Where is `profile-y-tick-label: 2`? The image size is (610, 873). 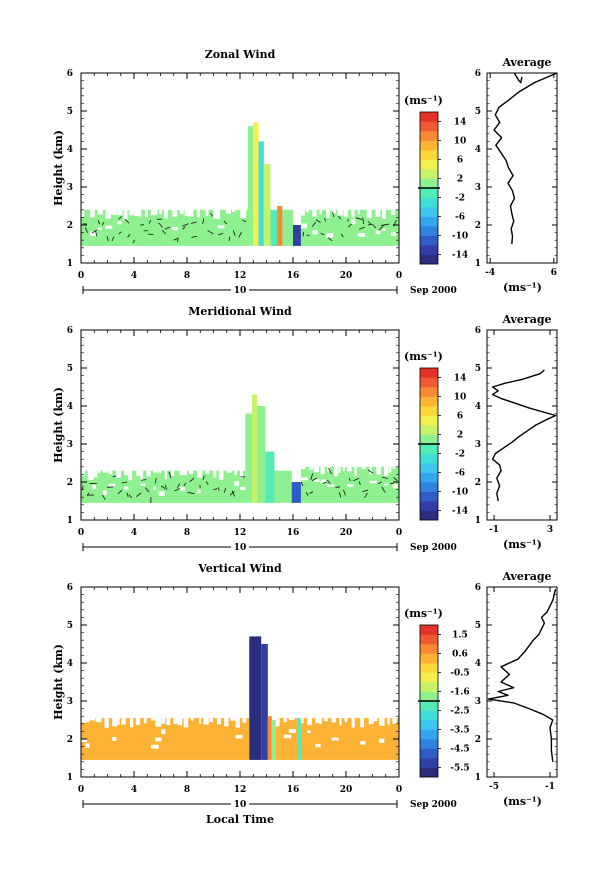 profile-y-tick-label: 2 is located at coordinates (478, 226).